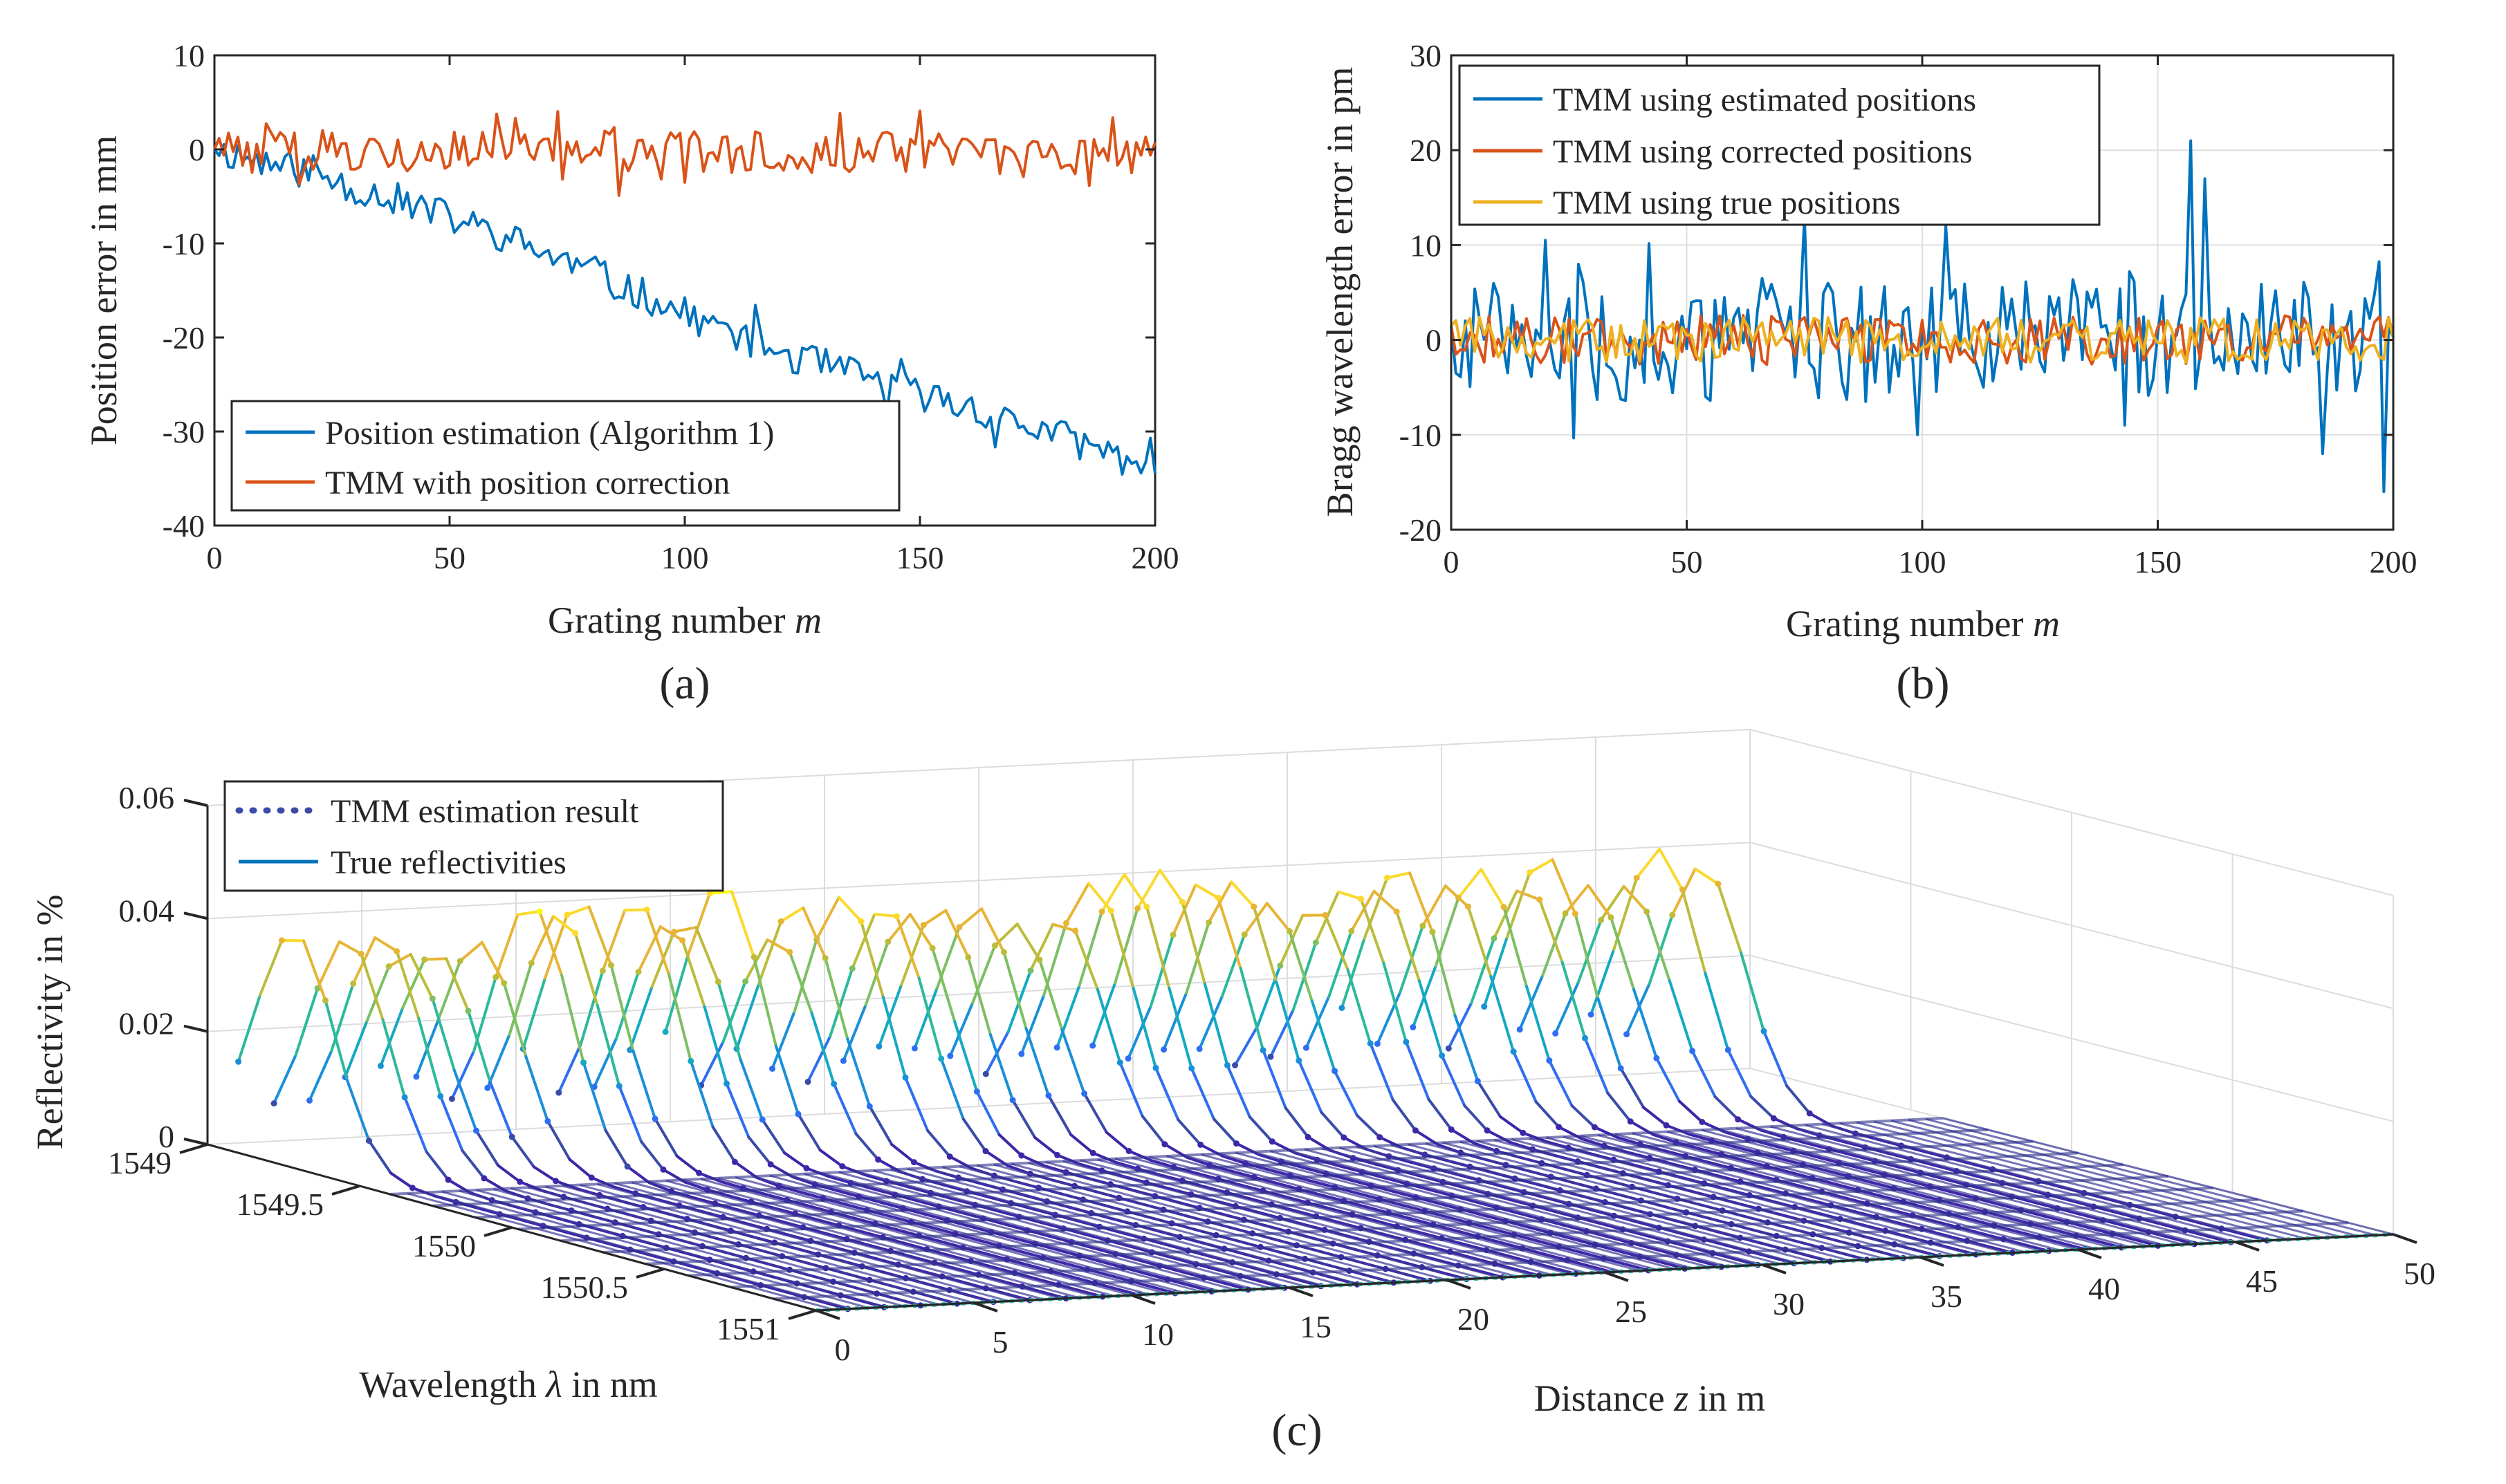 The height and width of the screenshot is (1484, 2506). Describe the element at coordinates (2046, 623) in the screenshot. I see `panel-b-xlabel-var: m` at that location.